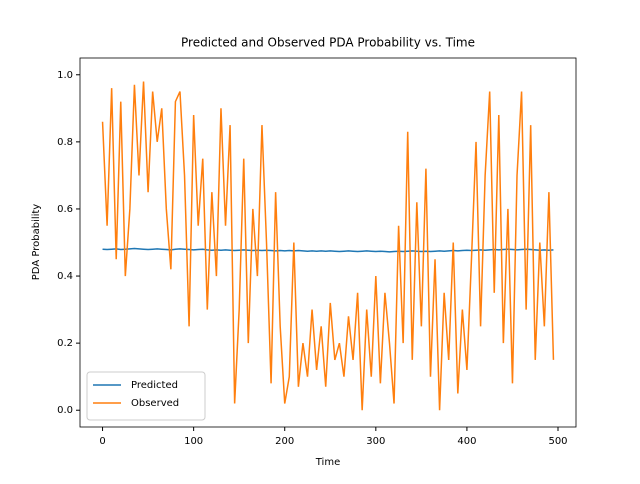  Describe the element at coordinates (557, 441) in the screenshot. I see `x-tick-label: 500` at that location.